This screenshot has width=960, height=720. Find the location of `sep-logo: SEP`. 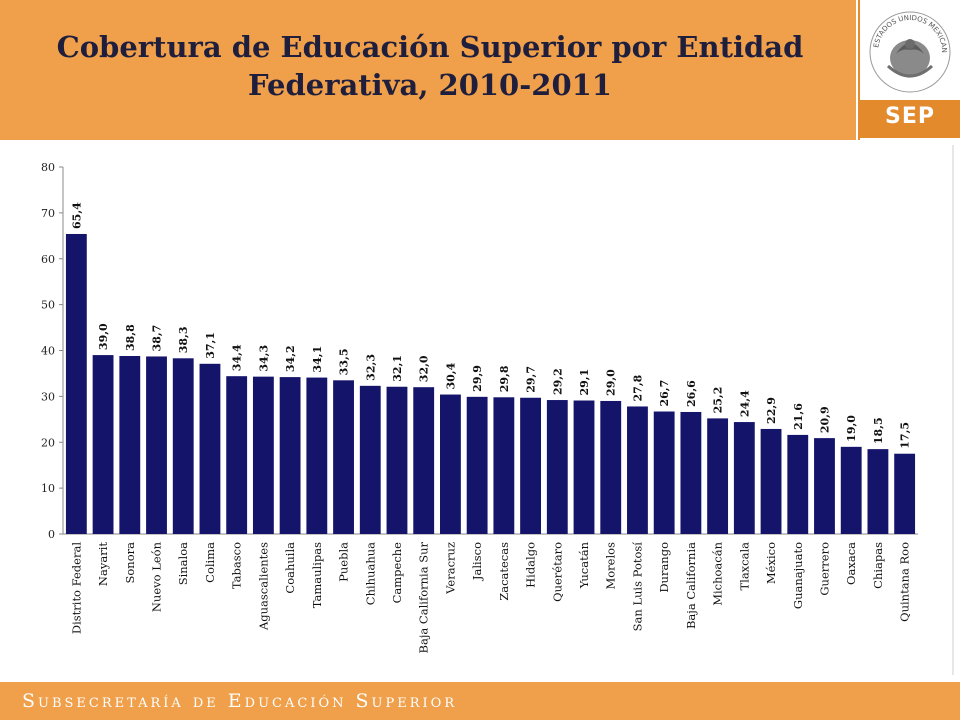

sep-logo: SEP is located at coordinates (910, 119).